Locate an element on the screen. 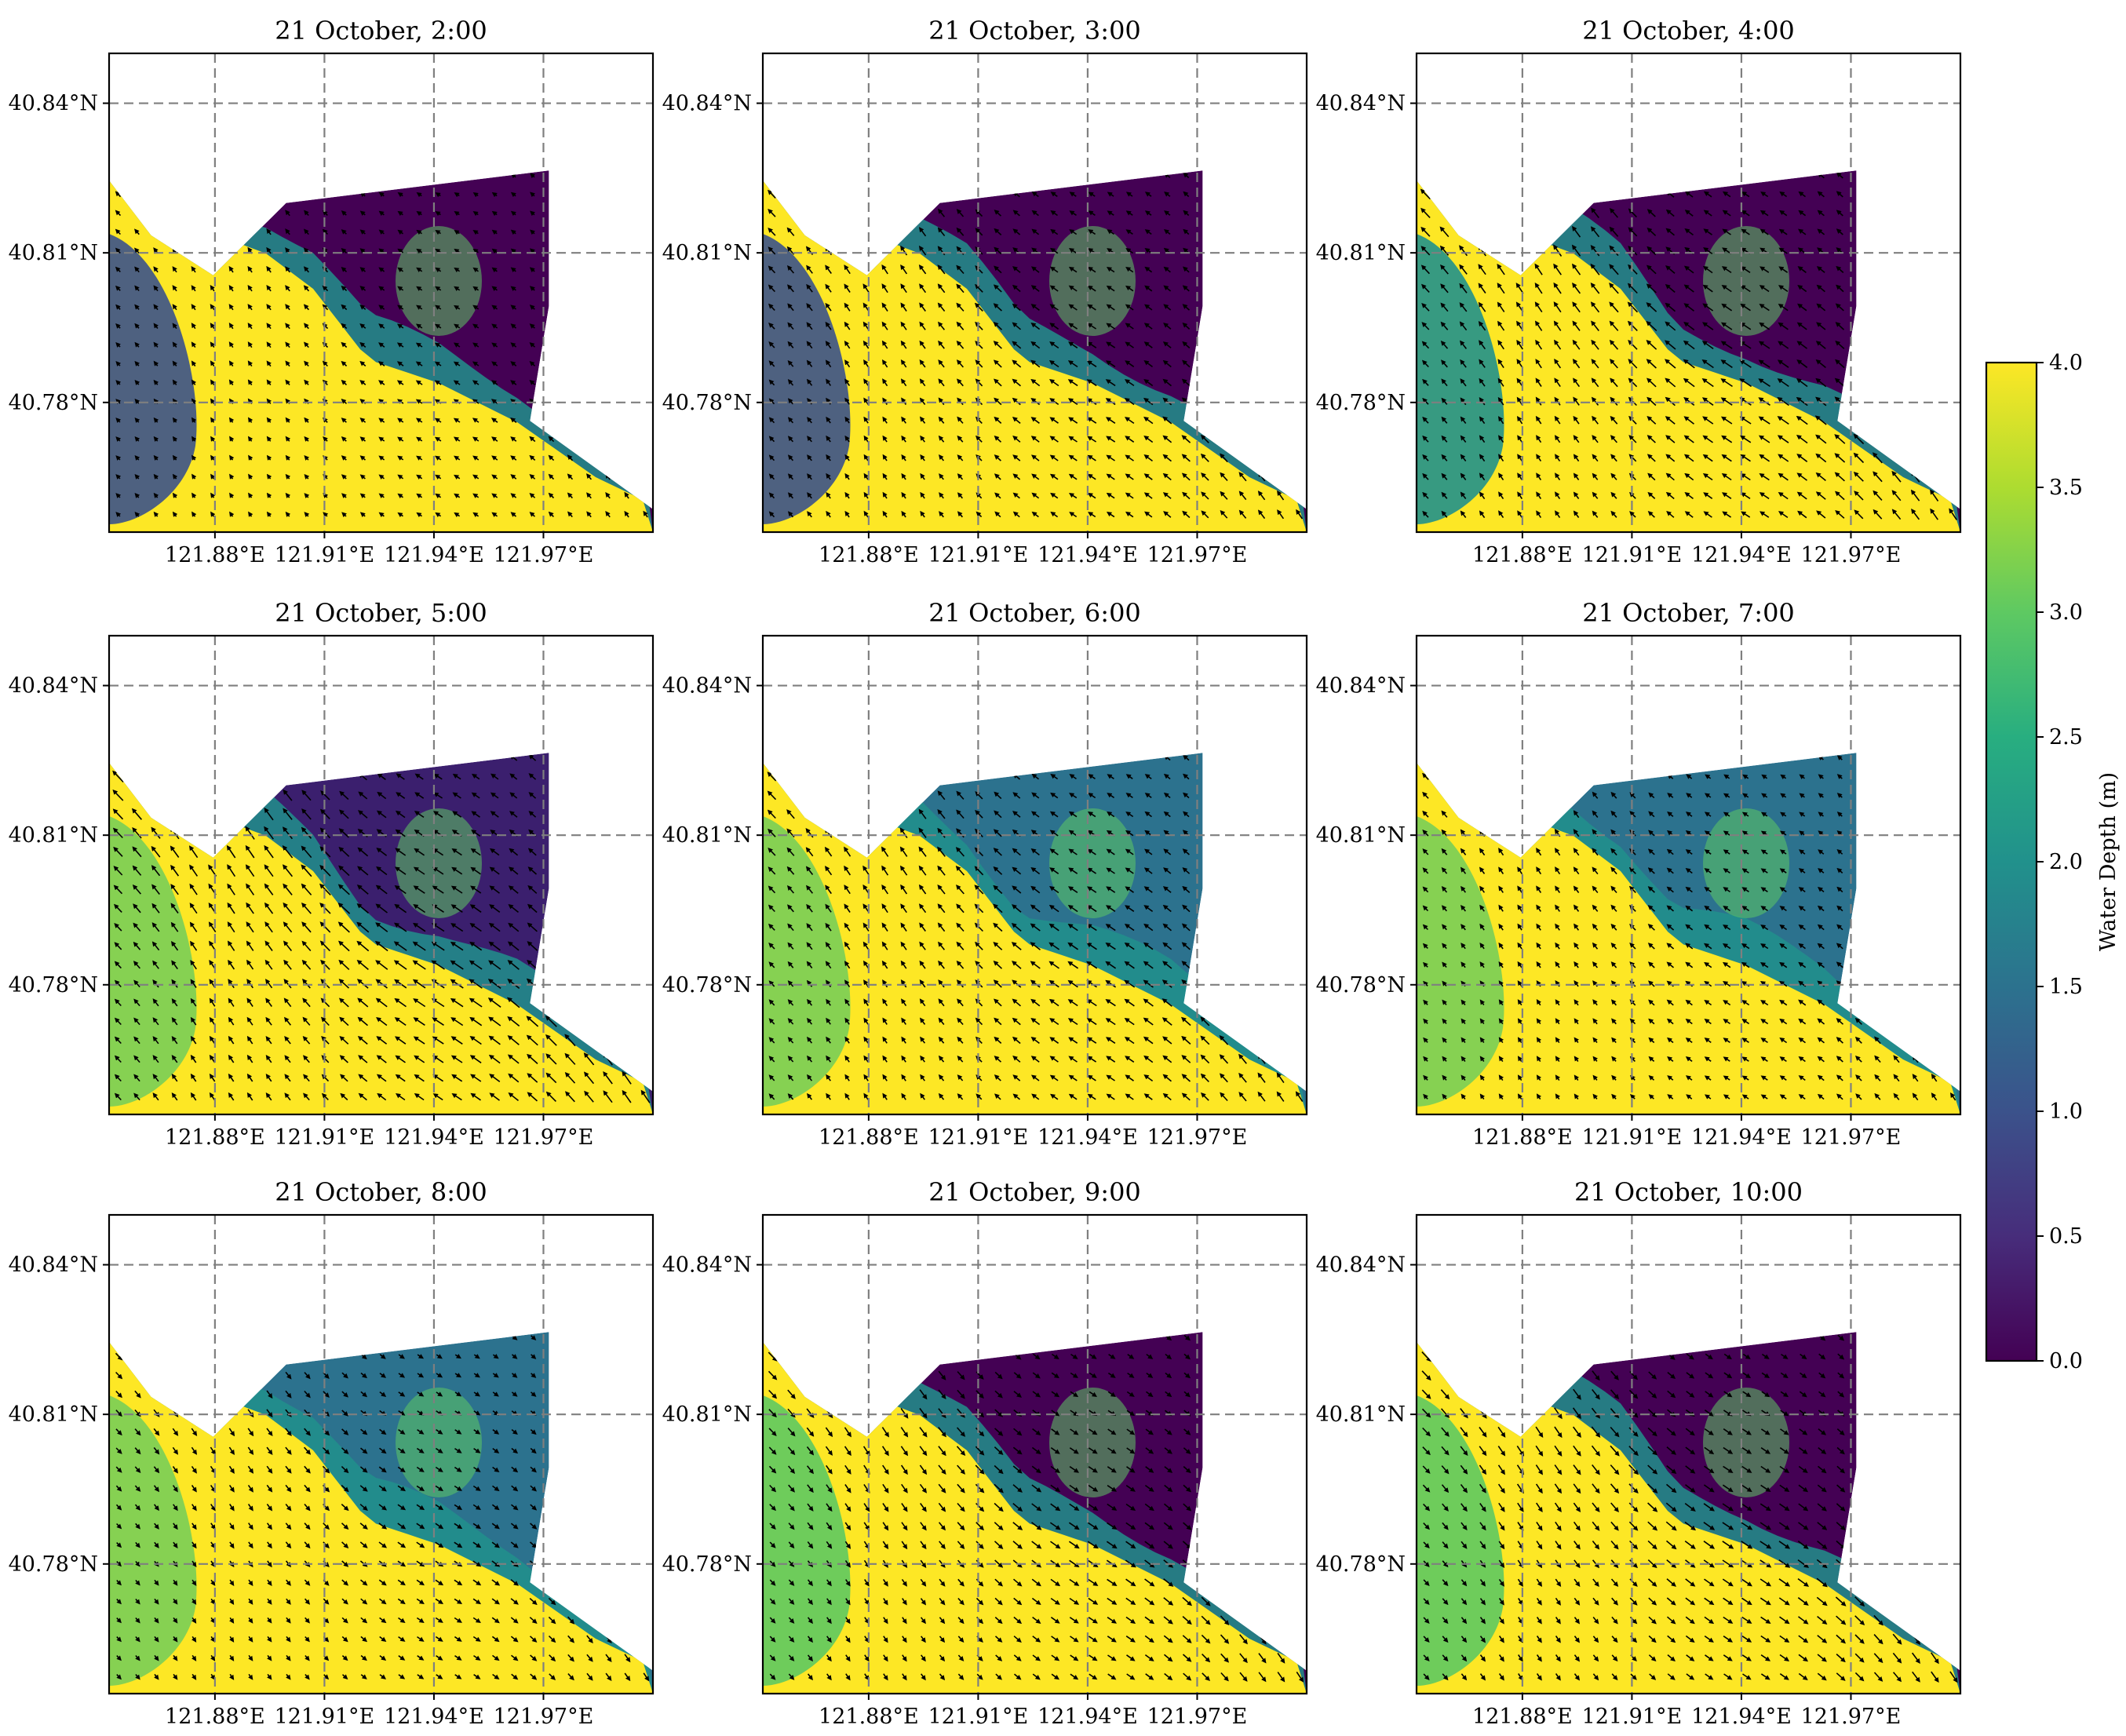 Image resolution: width=2126 pixels, height=1736 pixels. y-tick-label: 40.84°N is located at coordinates (707, 1265).